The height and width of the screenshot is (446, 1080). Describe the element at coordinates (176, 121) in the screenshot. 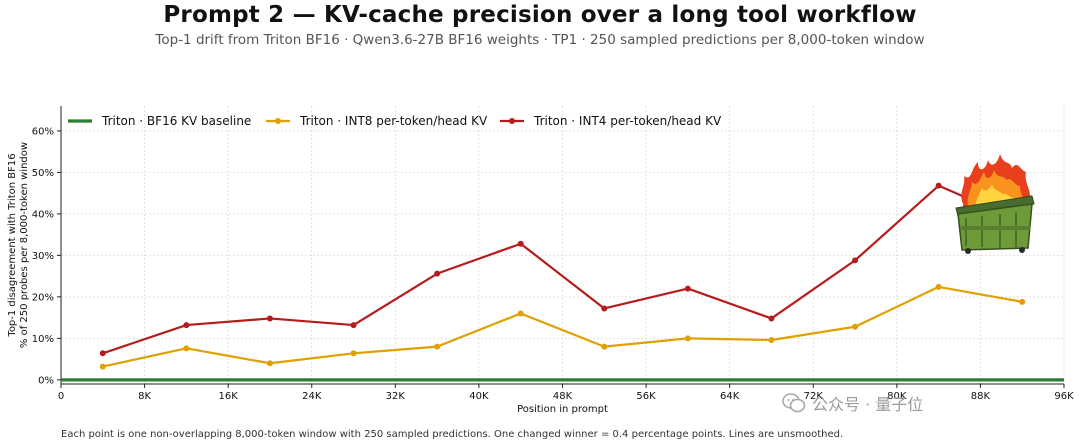

I see `legend-label: Triton · BF16 KV baseline` at that location.